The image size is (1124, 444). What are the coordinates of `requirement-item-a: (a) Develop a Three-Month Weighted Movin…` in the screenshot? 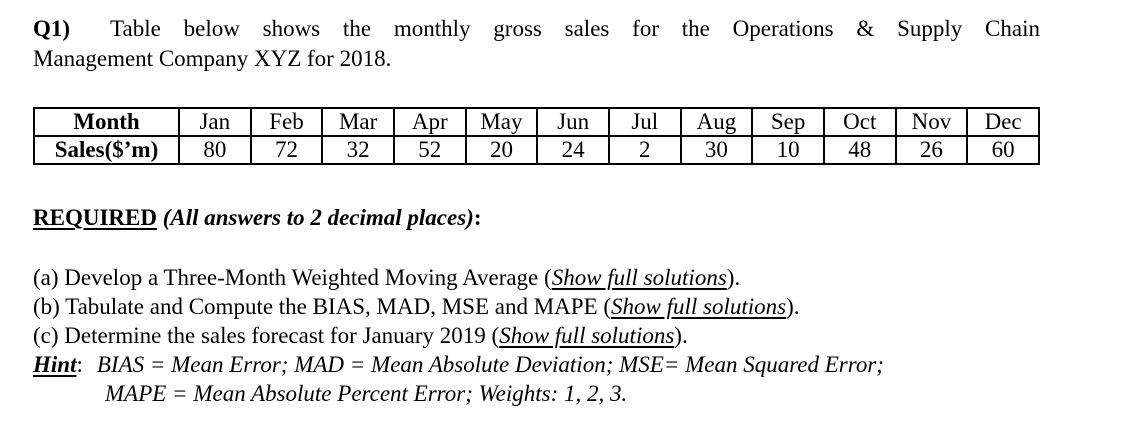 It's located at (536, 277).